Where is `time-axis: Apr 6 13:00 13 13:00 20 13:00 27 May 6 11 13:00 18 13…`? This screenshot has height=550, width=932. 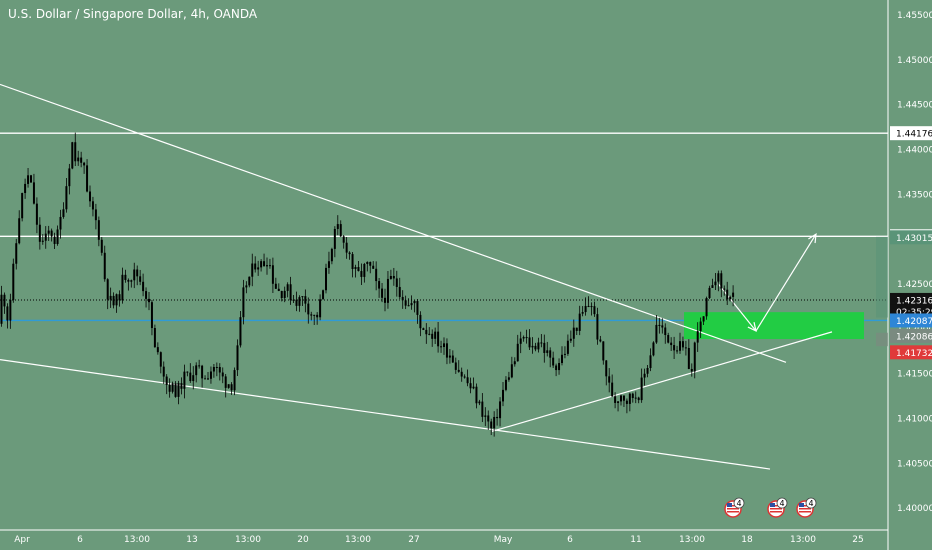 time-axis: Apr 6 13:00 13 13:00 20 13:00 27 May 6 11 13:00 18 13… is located at coordinates (444, 537).